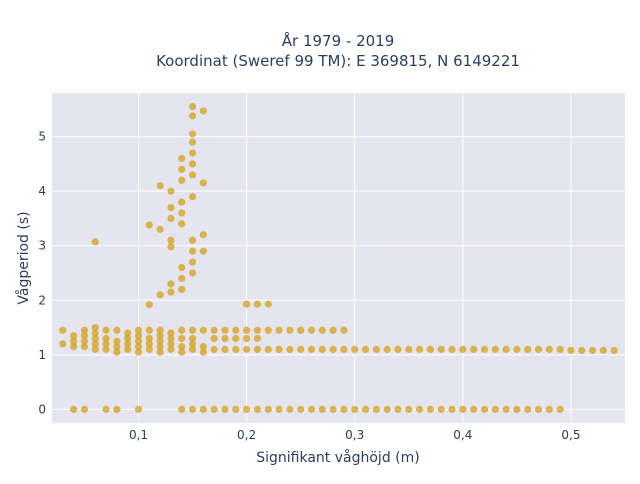  What do you see at coordinates (42, 300) in the screenshot?
I see `y-tick-label: 2` at bounding box center [42, 300].